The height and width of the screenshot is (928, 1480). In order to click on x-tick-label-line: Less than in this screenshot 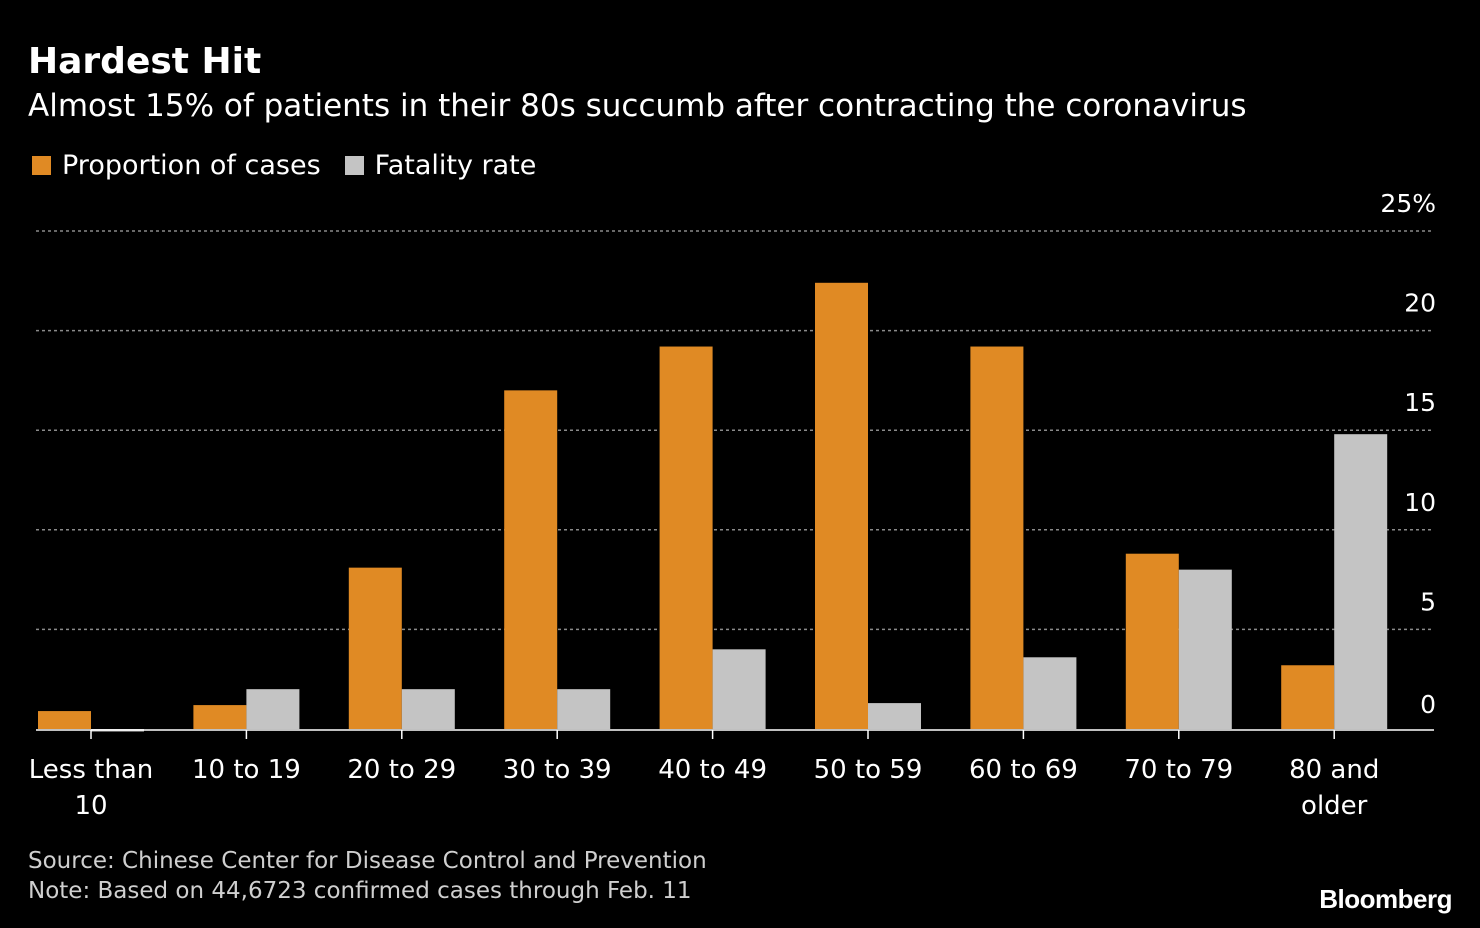, I will do `click(91, 770)`.